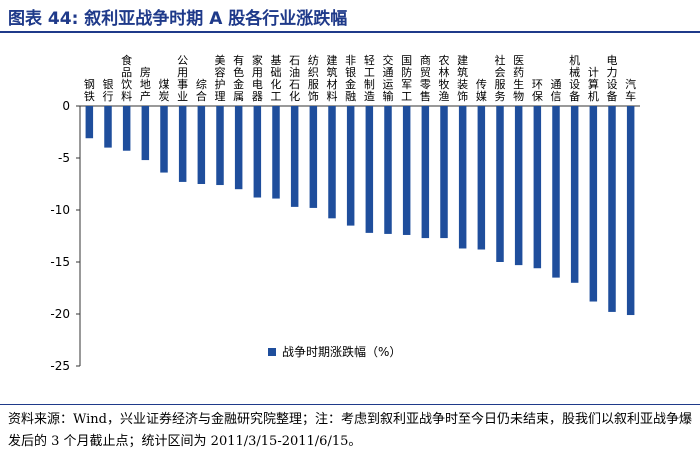 Image resolution: width=700 pixels, height=462 pixels. Describe the element at coordinates (108, 90) in the screenshot. I see `category-label: 银行` at that location.